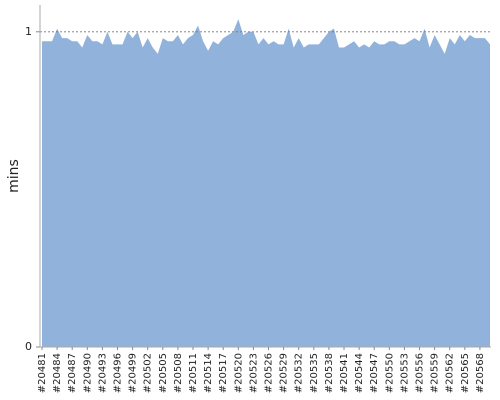 This screenshot has width=500, height=400. Describe the element at coordinates (253, 373) in the screenshot. I see `x-tick-label: #20523` at that location.